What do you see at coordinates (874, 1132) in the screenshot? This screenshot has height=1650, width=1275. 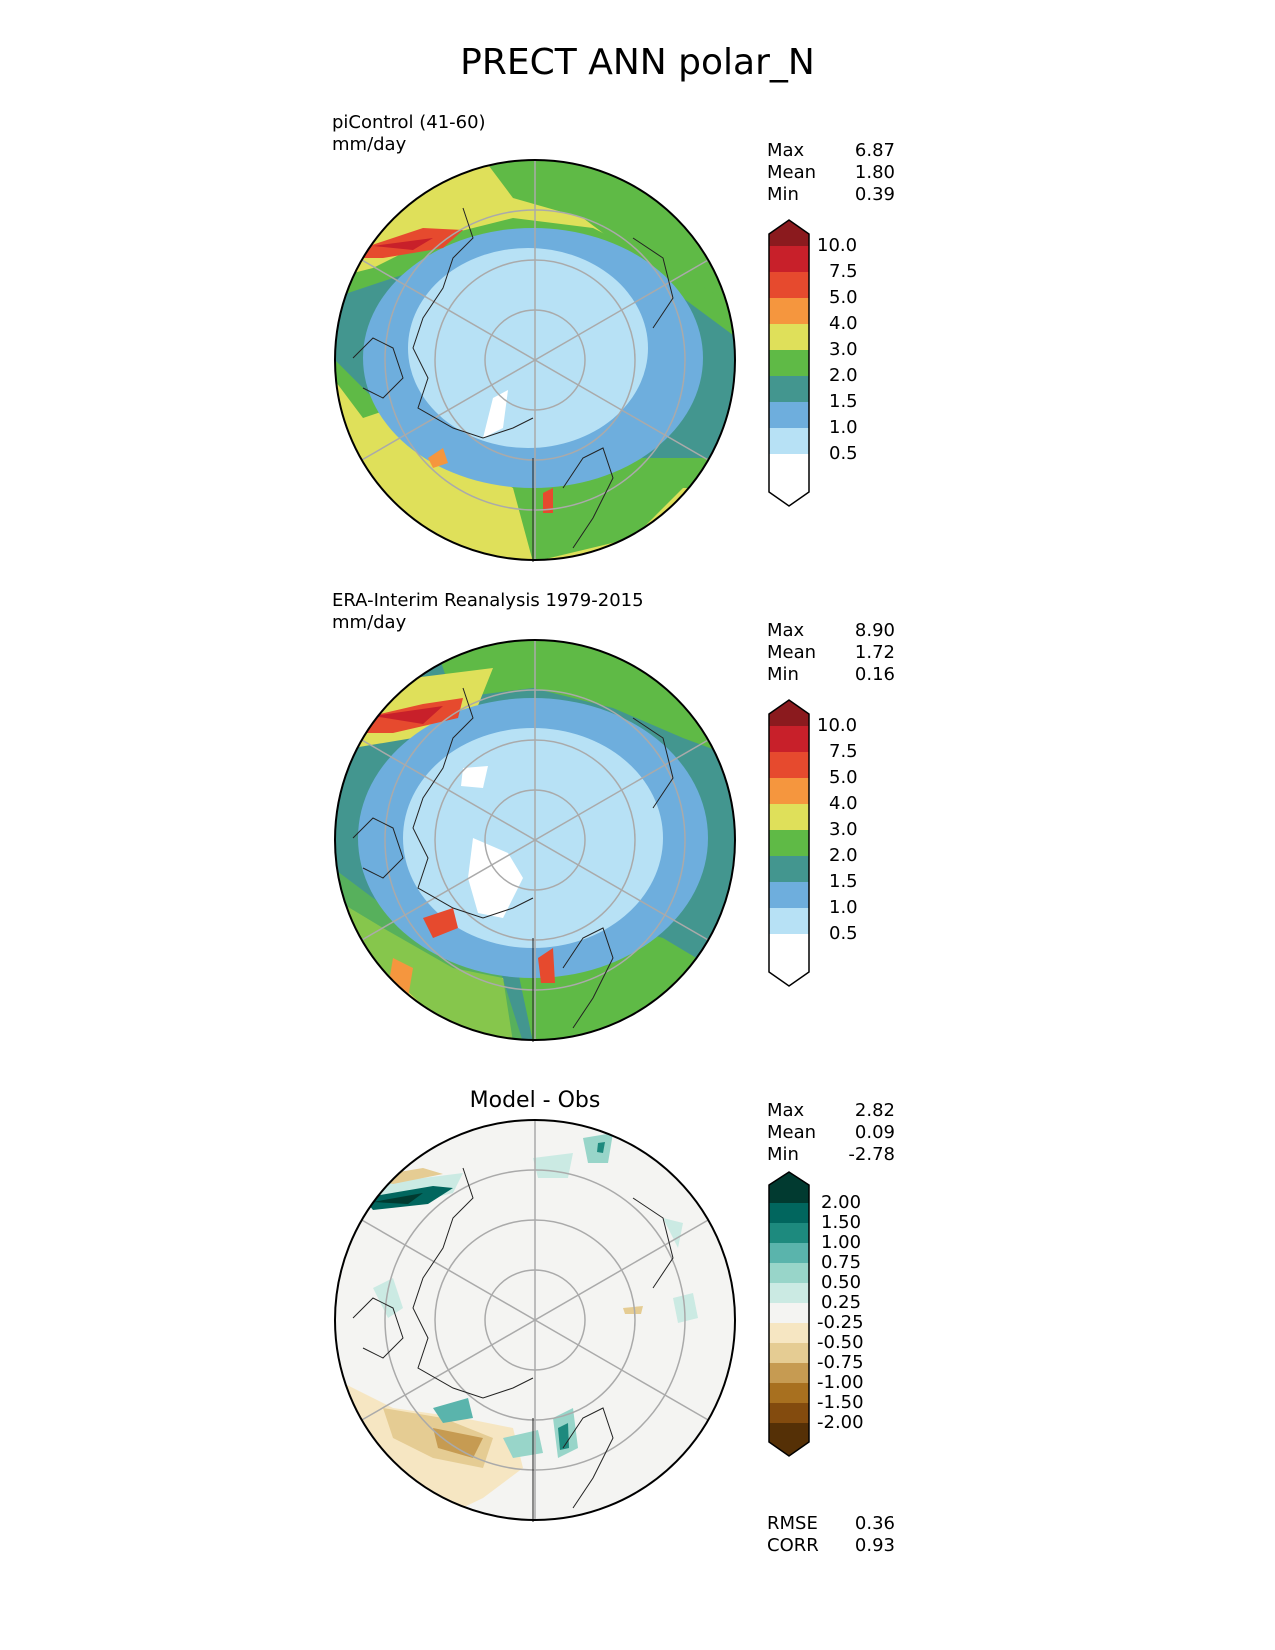 I see `stat-value: 0.09` at bounding box center [874, 1132].